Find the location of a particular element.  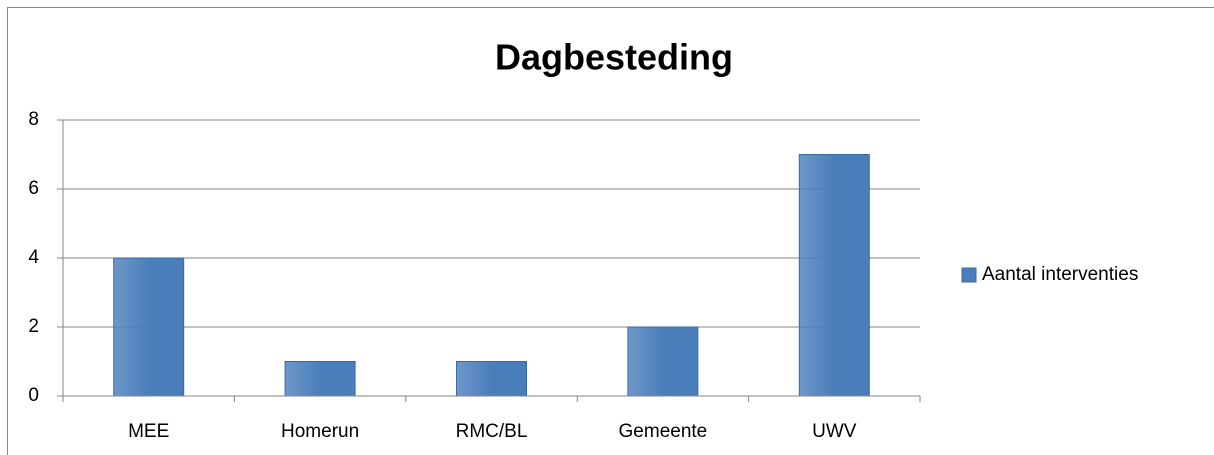

legend-label: Aantal interventies is located at coordinates (1060, 274).